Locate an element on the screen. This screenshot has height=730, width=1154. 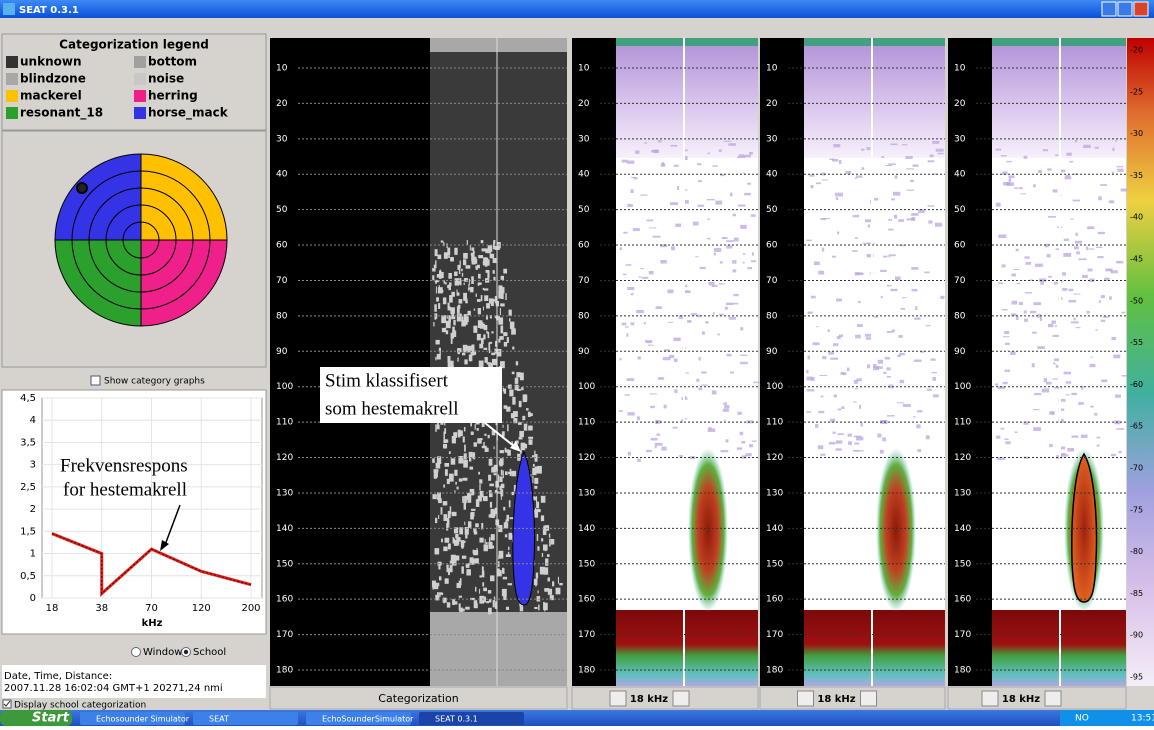
depth-label: 160 is located at coordinates (586, 600).